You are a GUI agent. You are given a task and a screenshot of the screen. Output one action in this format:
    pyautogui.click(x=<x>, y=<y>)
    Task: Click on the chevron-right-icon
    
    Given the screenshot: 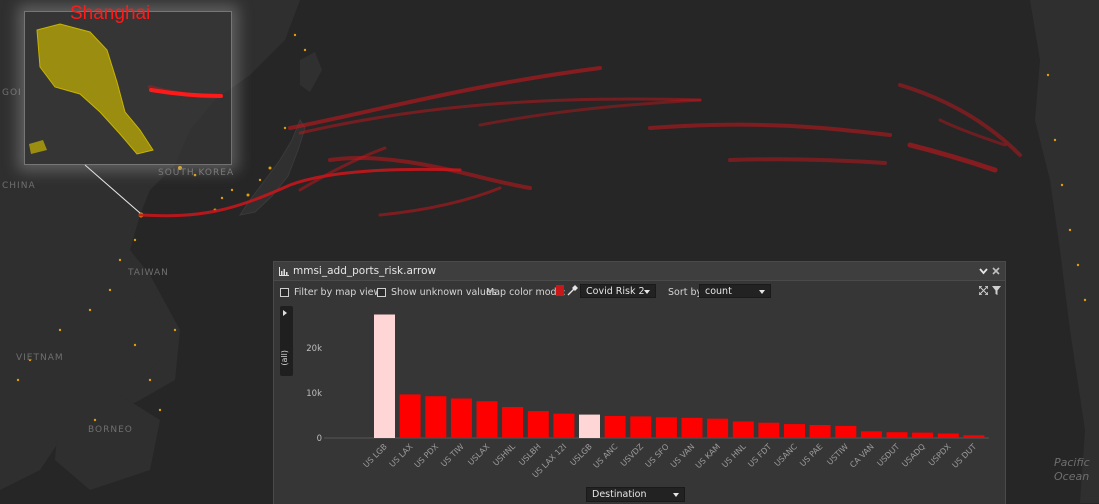 What is the action you would take?
    pyautogui.click(x=285, y=313)
    